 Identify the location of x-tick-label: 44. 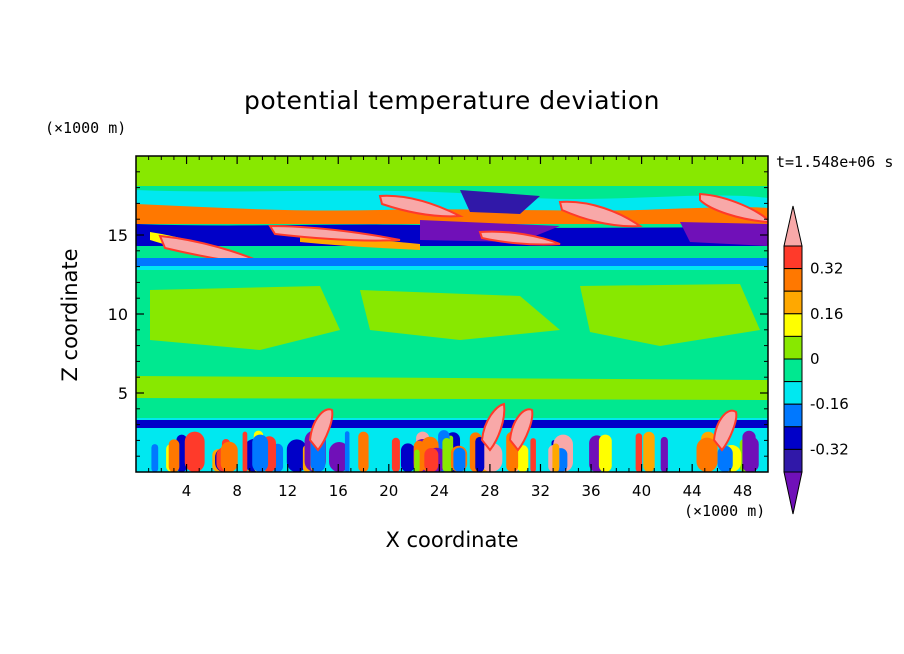
(692, 491).